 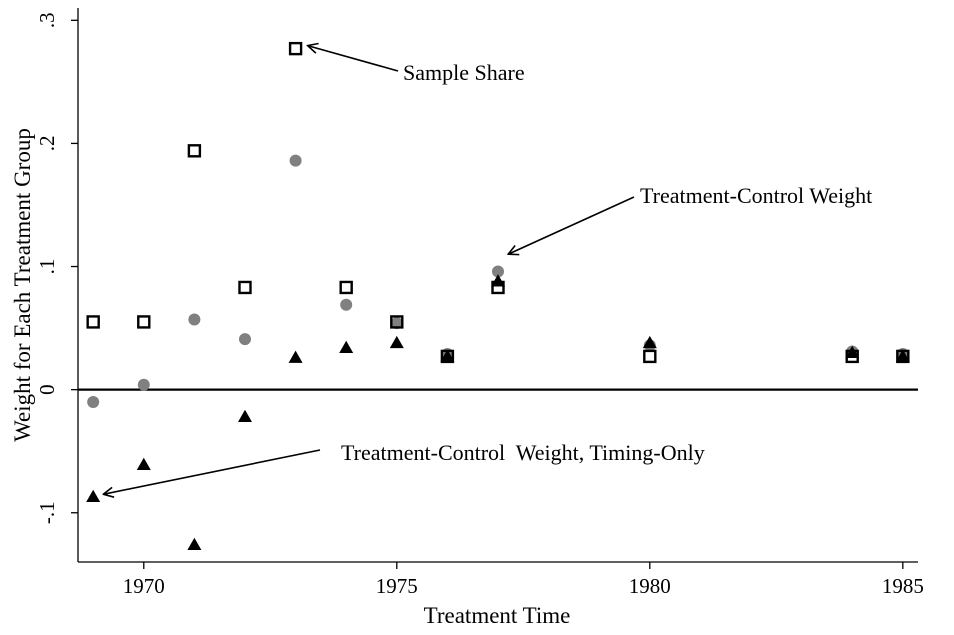 What do you see at coordinates (756, 195) in the screenshot?
I see `annotation-label: Treatment-Control Weight` at bounding box center [756, 195].